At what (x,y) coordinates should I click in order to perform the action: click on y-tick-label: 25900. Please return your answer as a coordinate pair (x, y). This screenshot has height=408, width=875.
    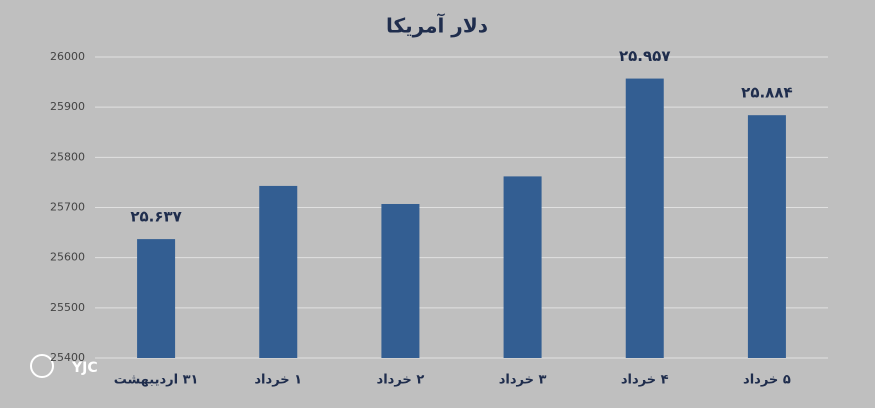
    Looking at the image, I should click on (67, 106).